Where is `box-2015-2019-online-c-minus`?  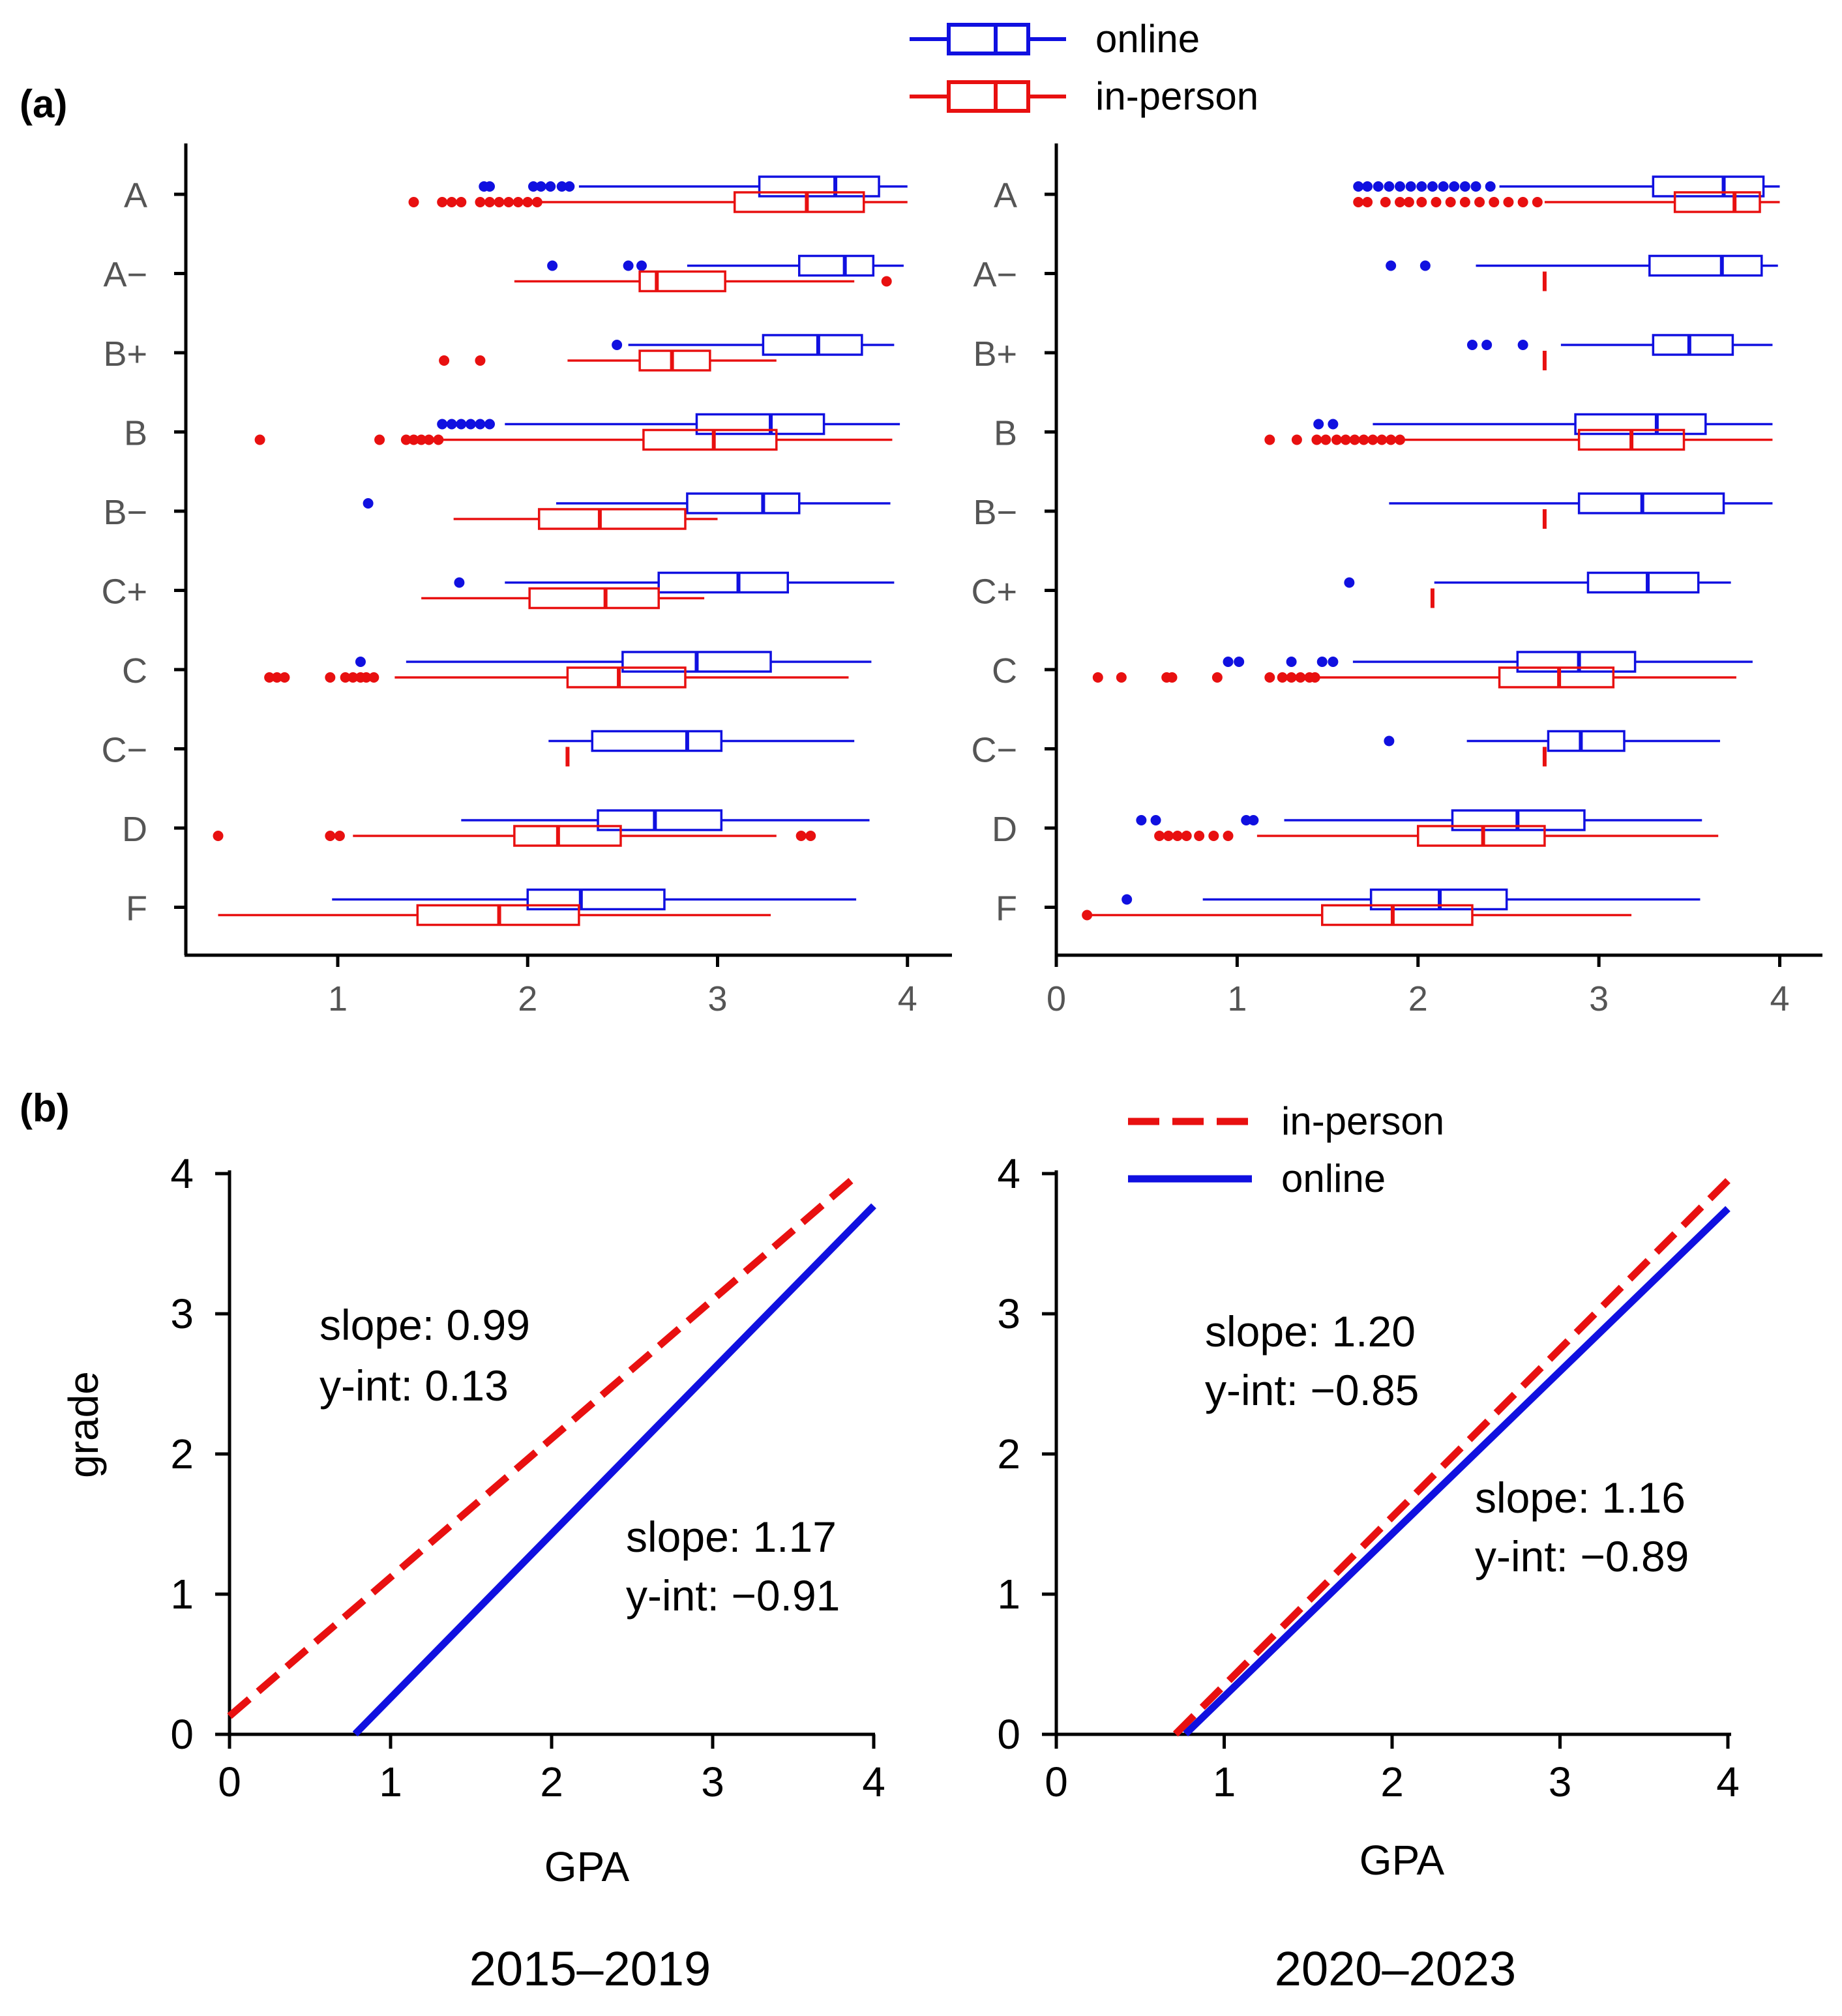
box-2015-2019-online-c-minus is located at coordinates (701, 741).